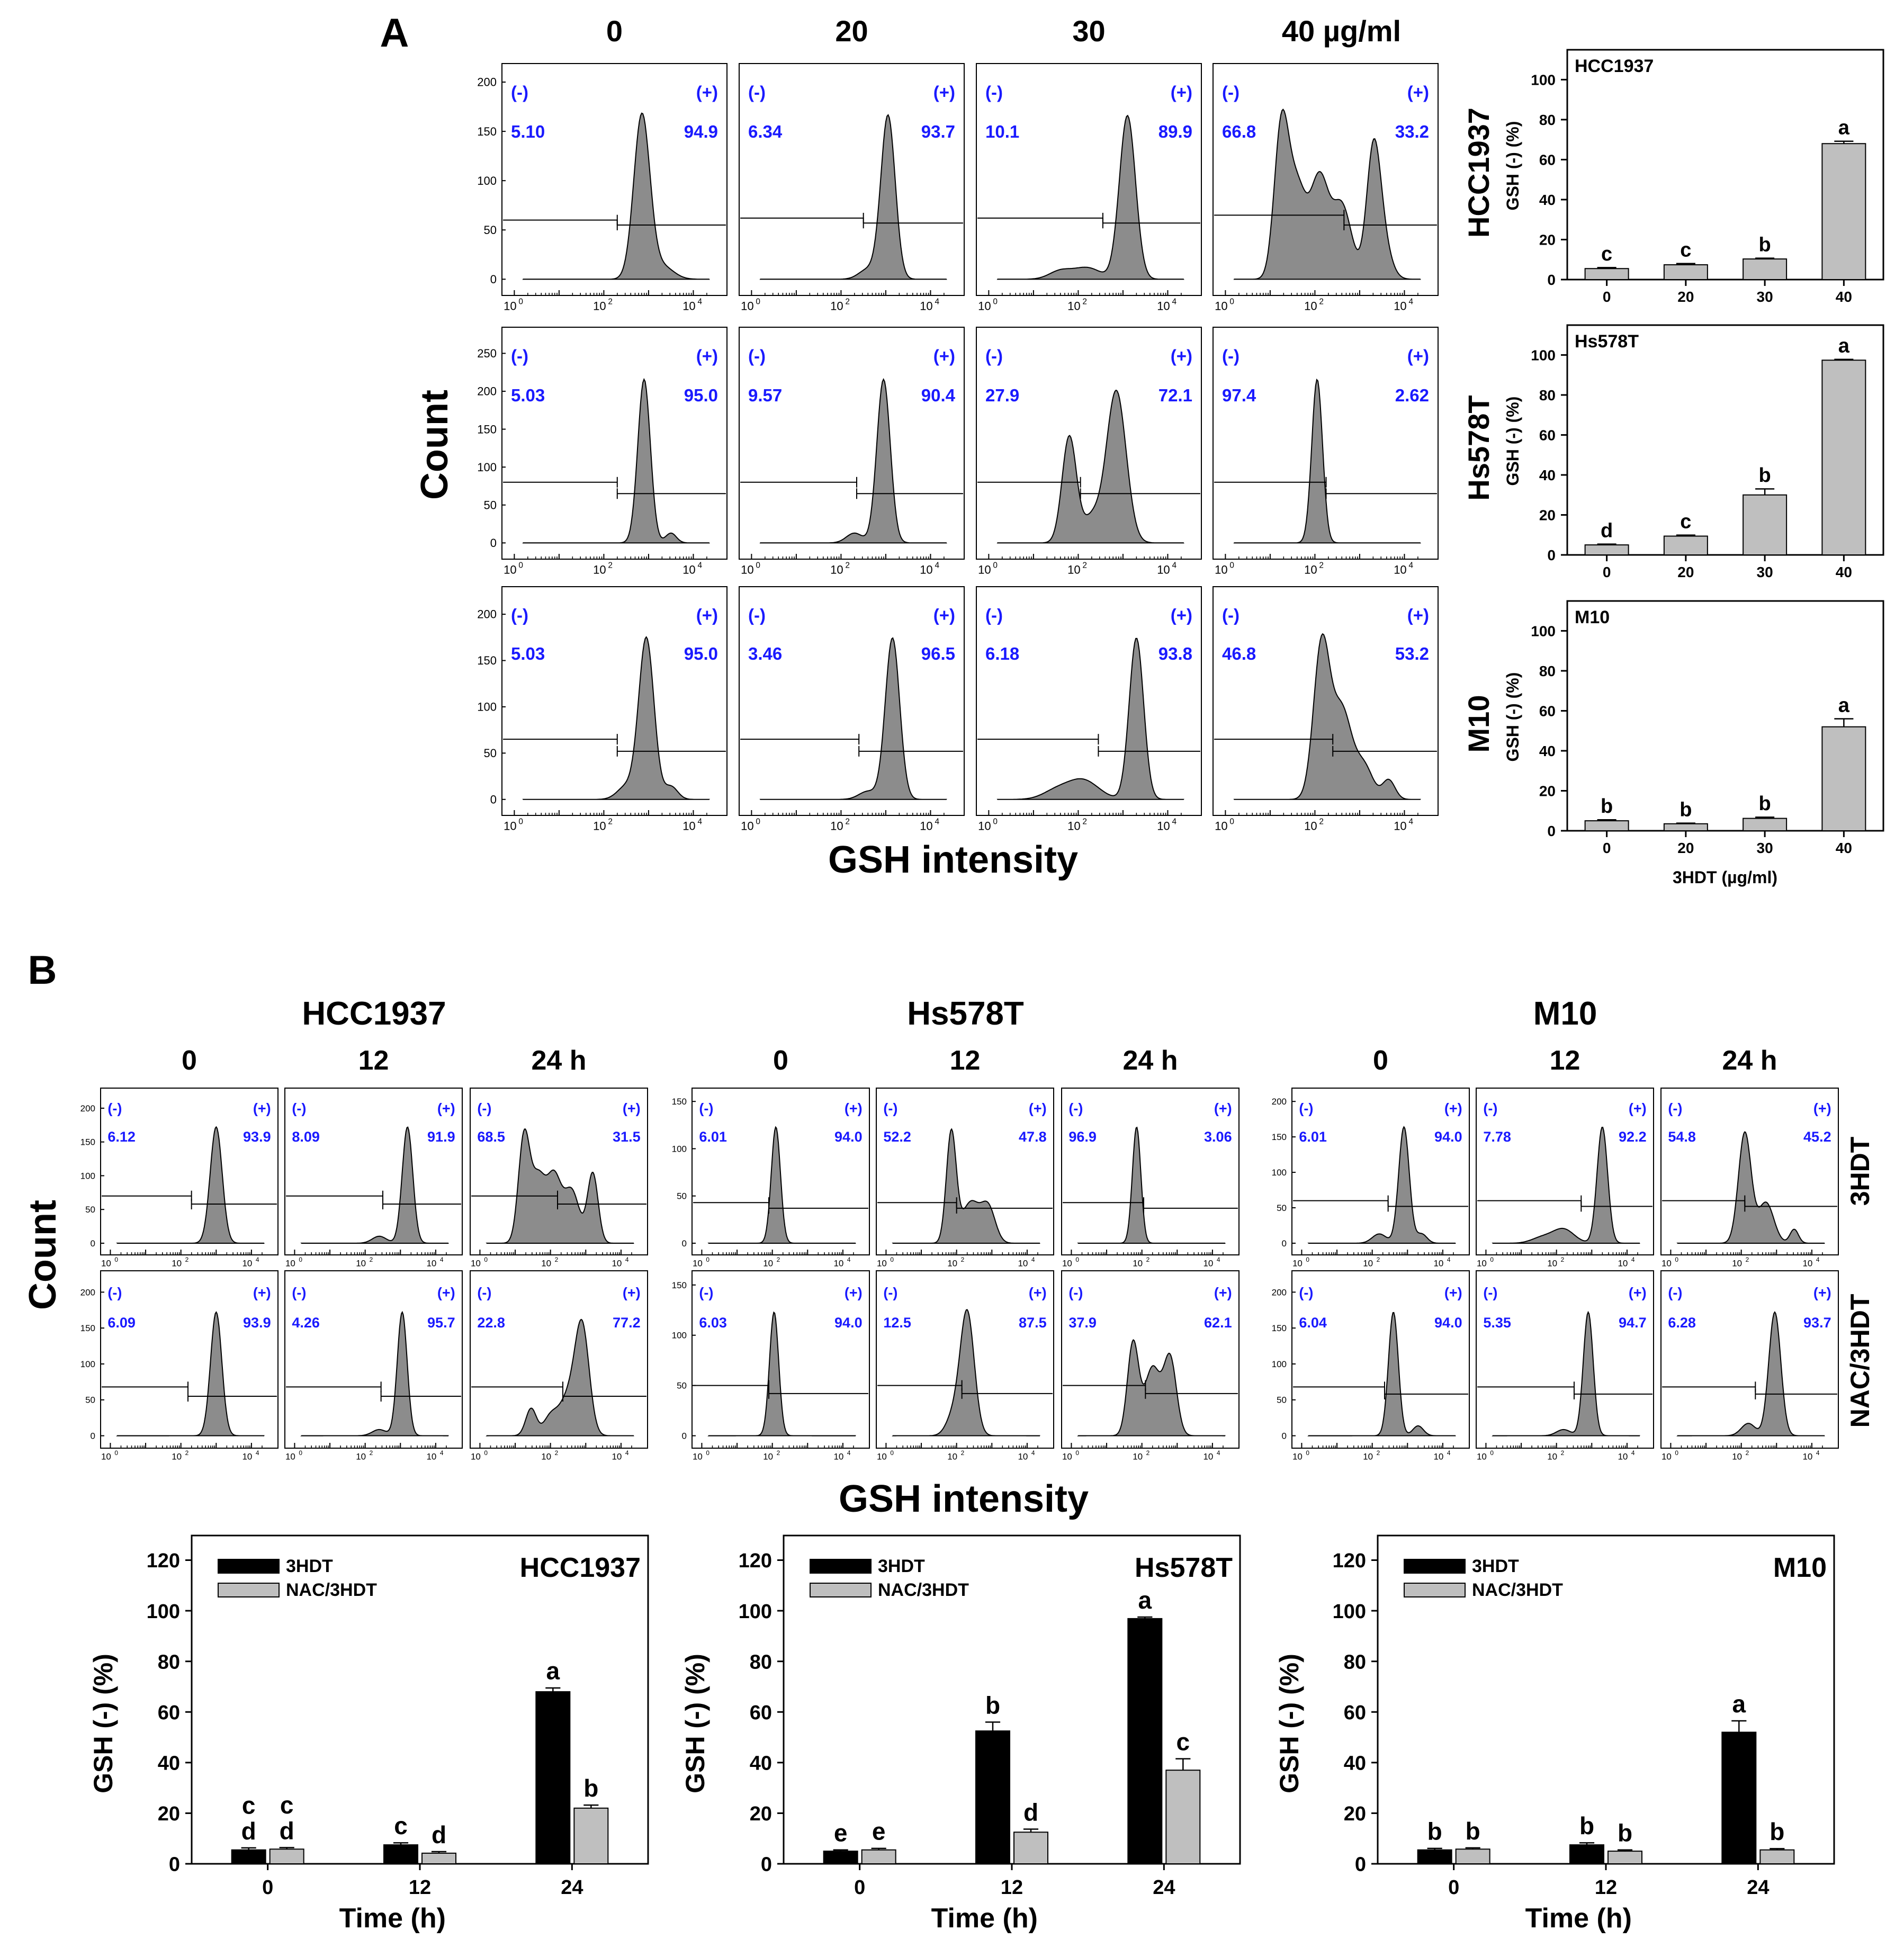  What do you see at coordinates (851, 31) in the screenshot?
I see `dose-header: 20` at bounding box center [851, 31].